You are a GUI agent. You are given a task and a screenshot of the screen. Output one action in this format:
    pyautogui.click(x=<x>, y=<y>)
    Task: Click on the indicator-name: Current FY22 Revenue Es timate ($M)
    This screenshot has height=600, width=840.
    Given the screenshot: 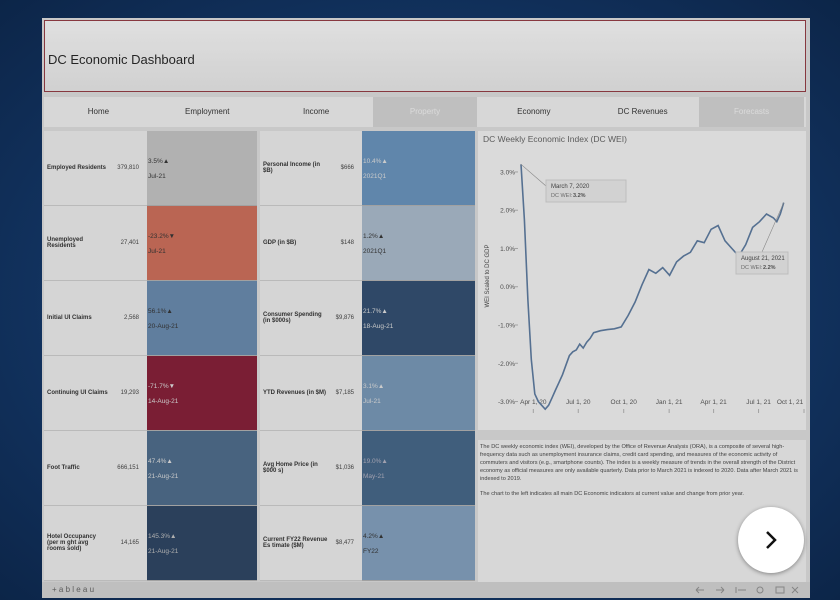 What is the action you would take?
    pyautogui.click(x=295, y=543)
    